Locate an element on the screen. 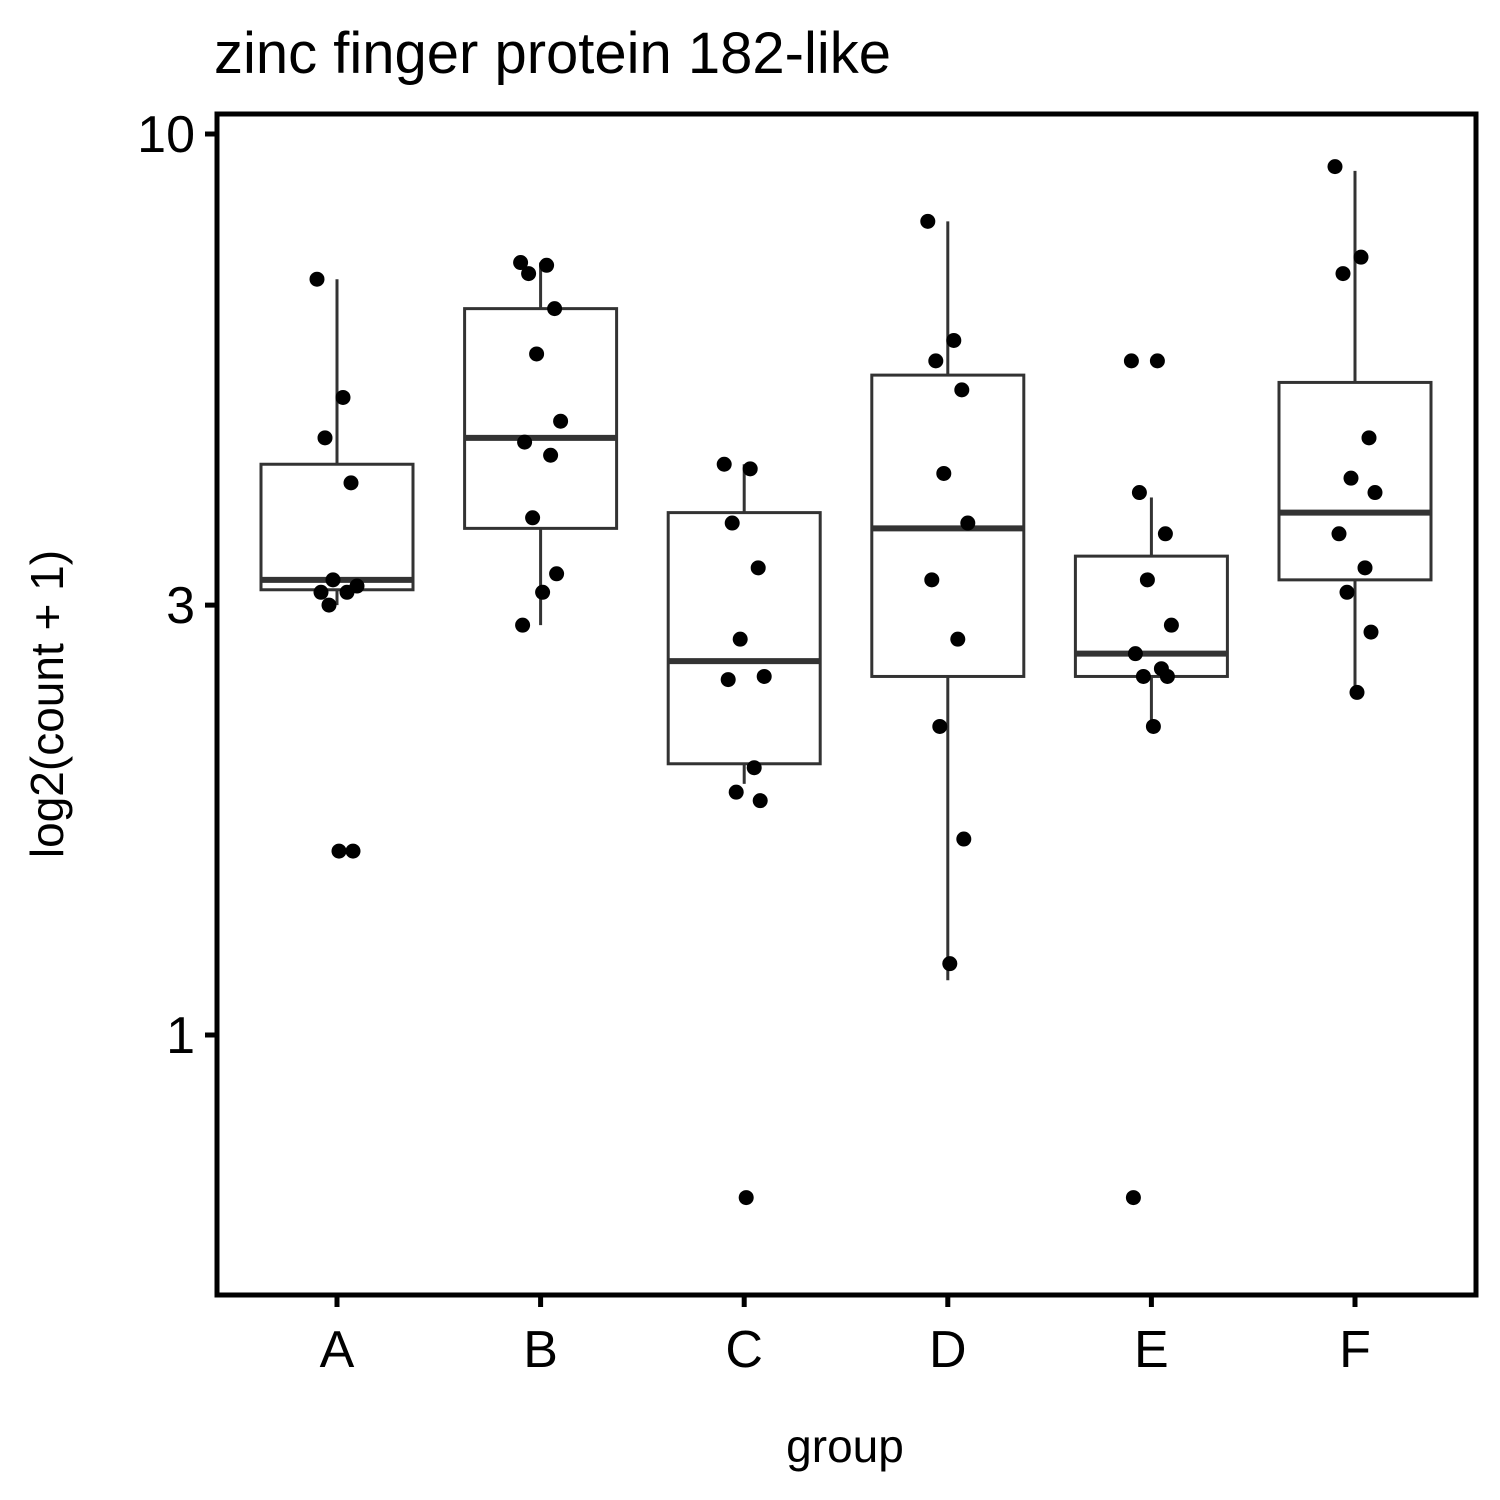  x-tick-label-F: F is located at coordinates (1355, 1350).